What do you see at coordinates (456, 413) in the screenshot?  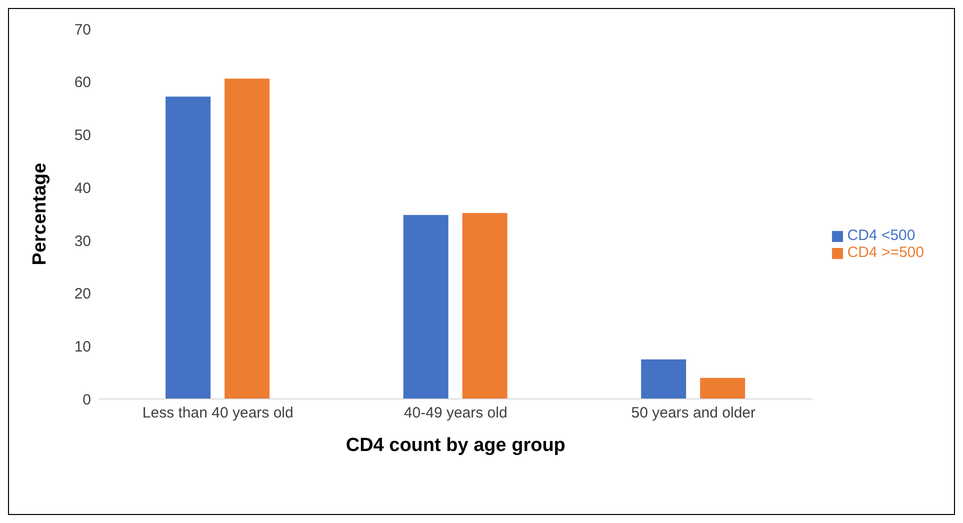 I see `x-tick-label: 40-49 years old` at bounding box center [456, 413].